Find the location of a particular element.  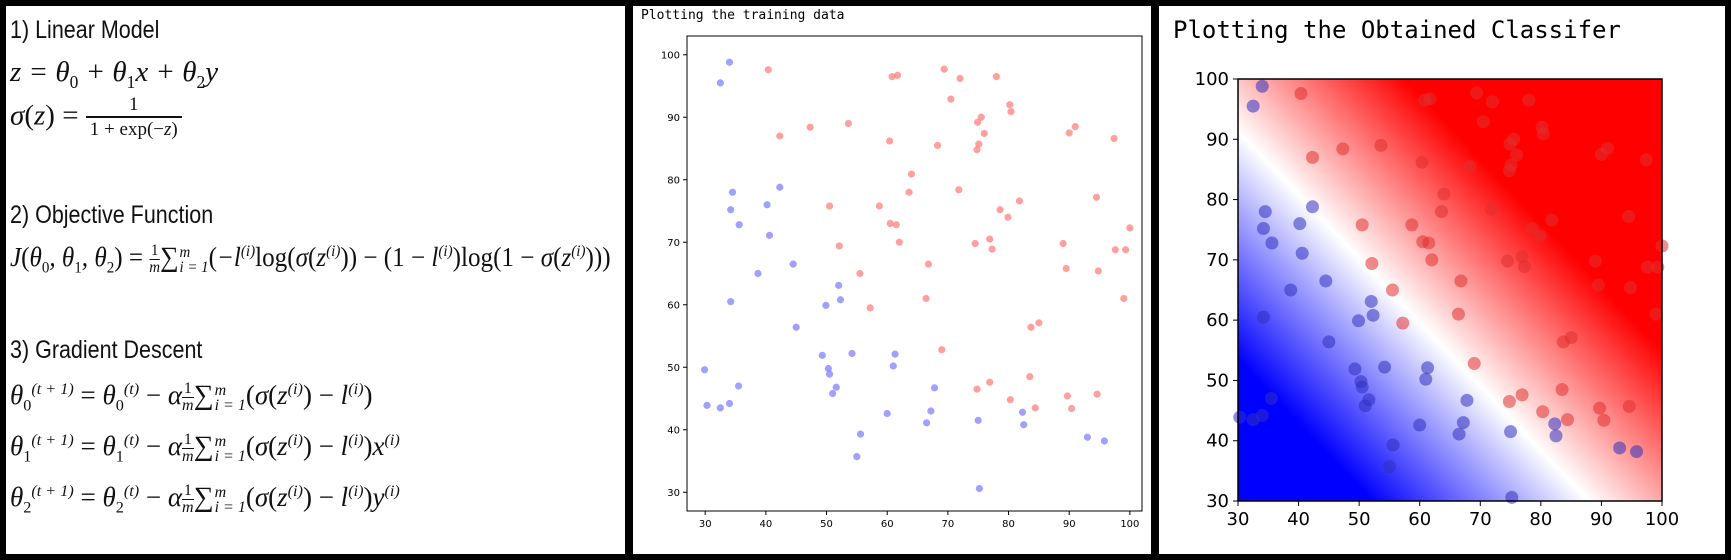

y-tick-label: 30 is located at coordinates (673, 493).